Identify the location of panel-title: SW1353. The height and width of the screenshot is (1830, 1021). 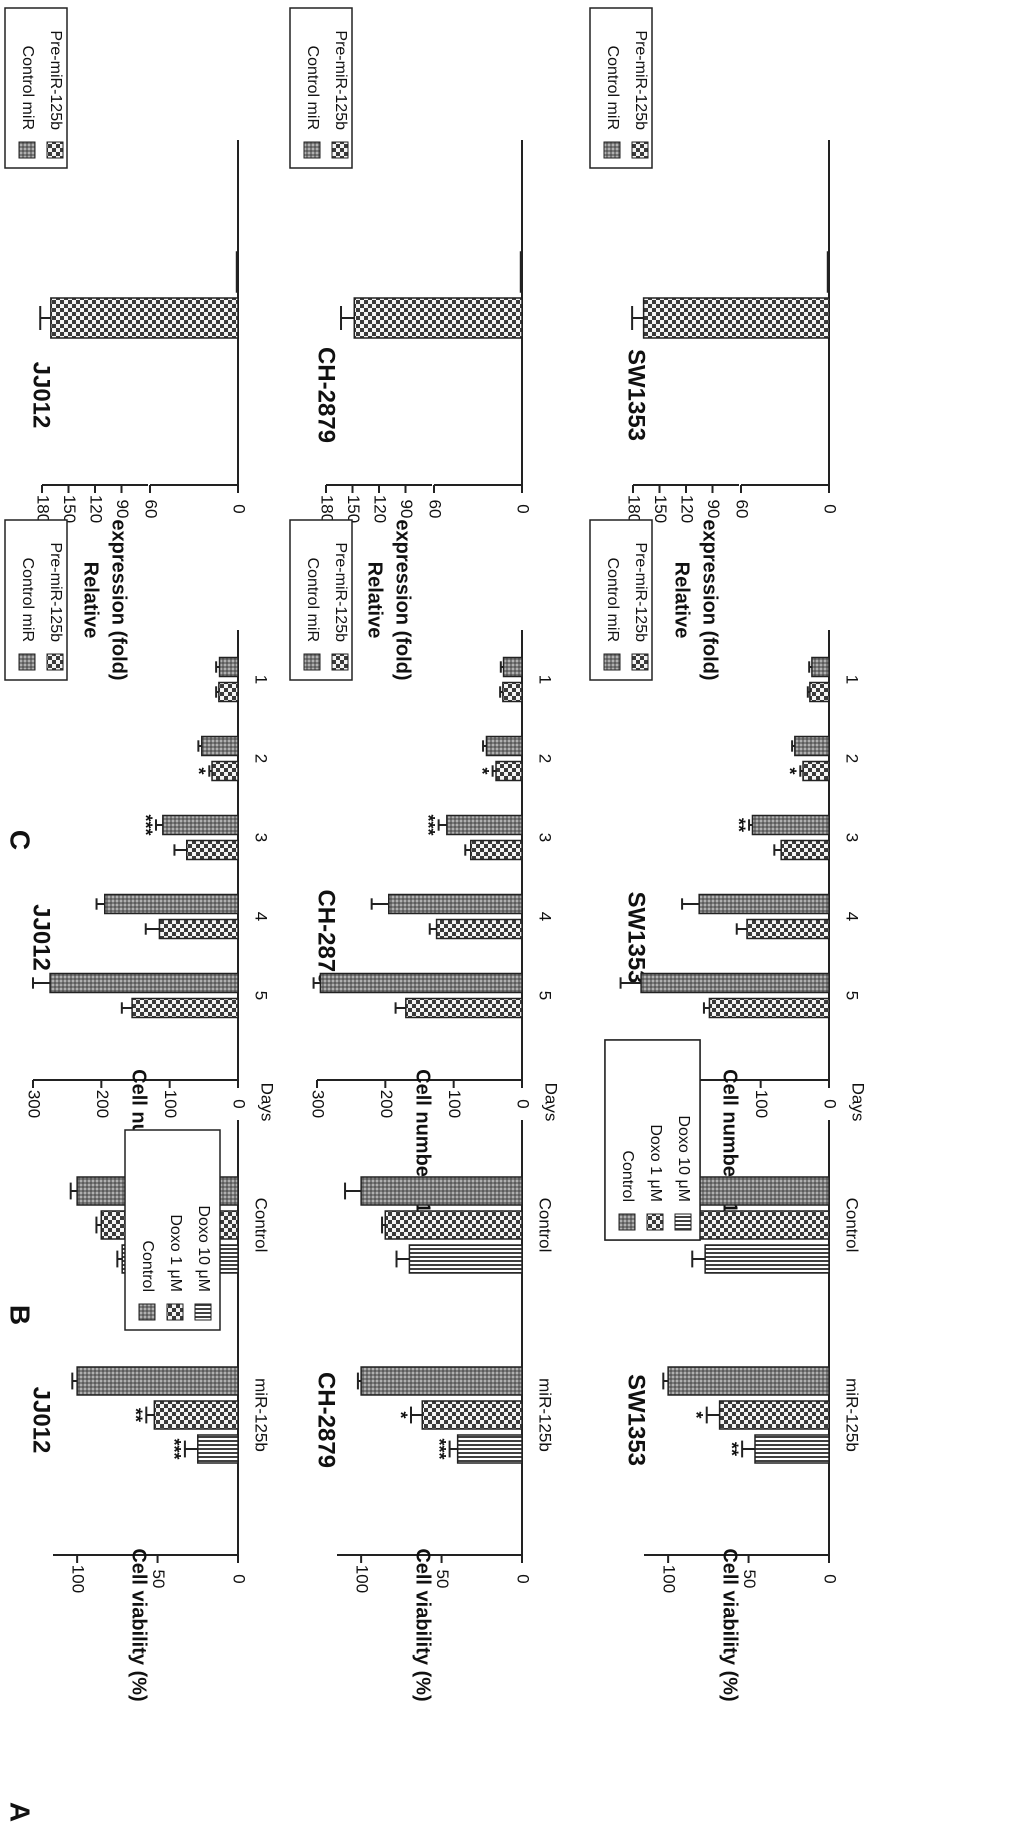
(636, 1420).